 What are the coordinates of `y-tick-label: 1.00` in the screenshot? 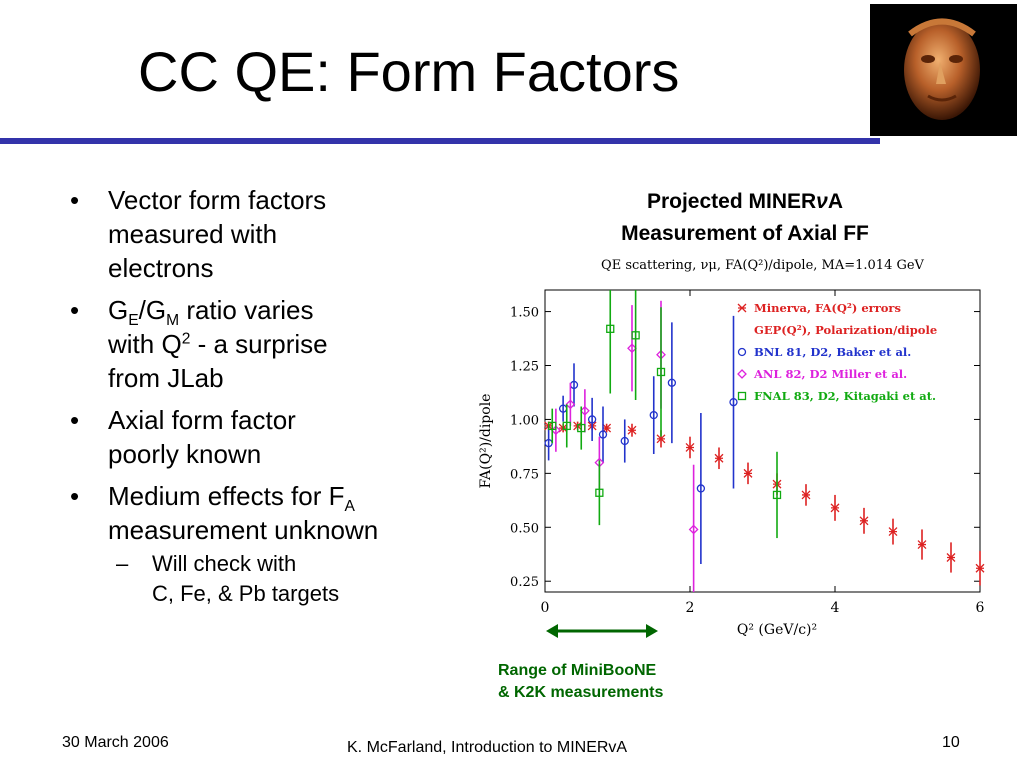 It's located at (524, 420).